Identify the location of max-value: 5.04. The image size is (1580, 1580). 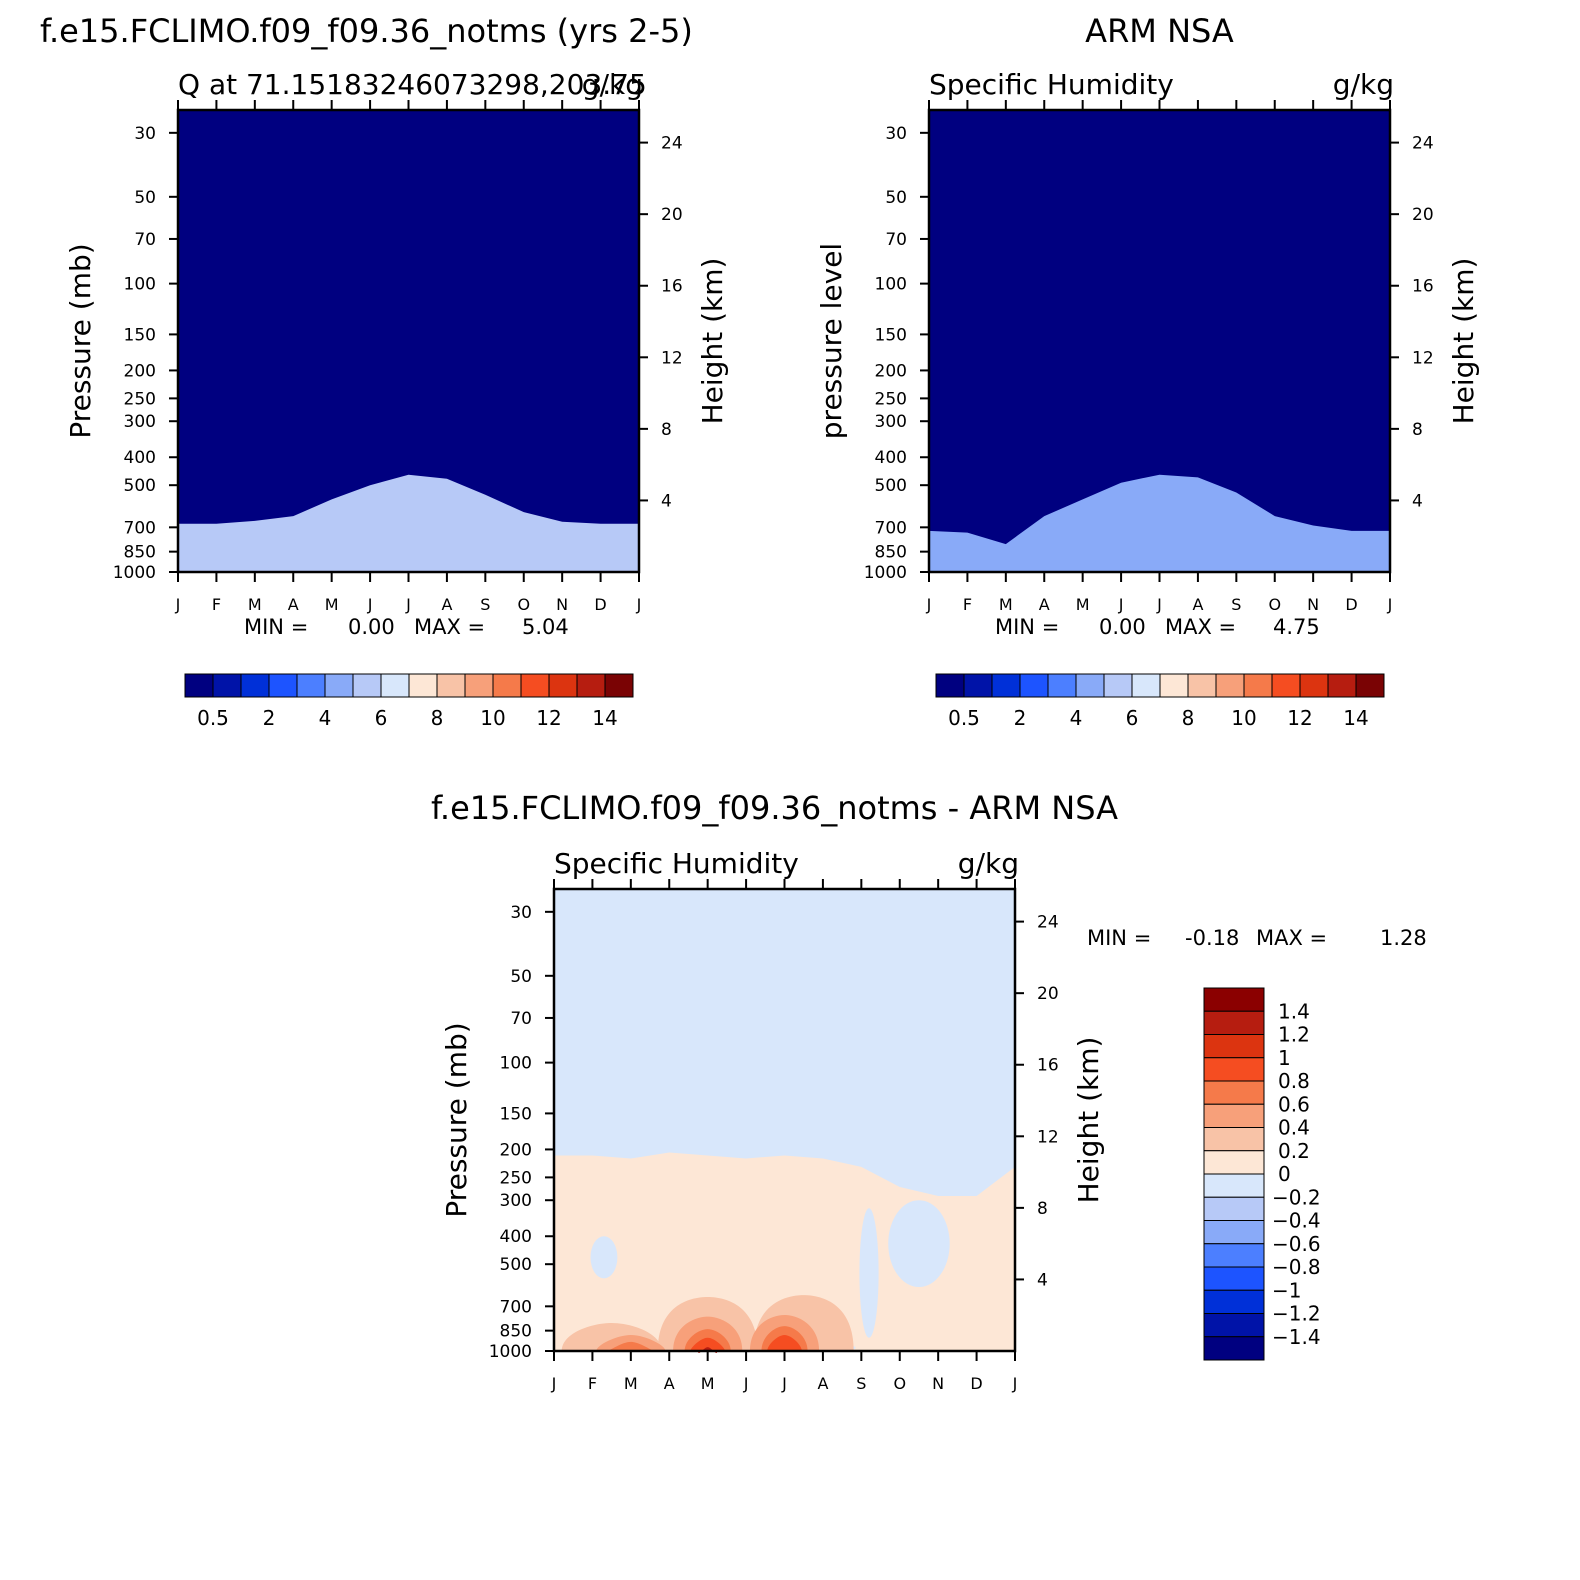
(545, 627).